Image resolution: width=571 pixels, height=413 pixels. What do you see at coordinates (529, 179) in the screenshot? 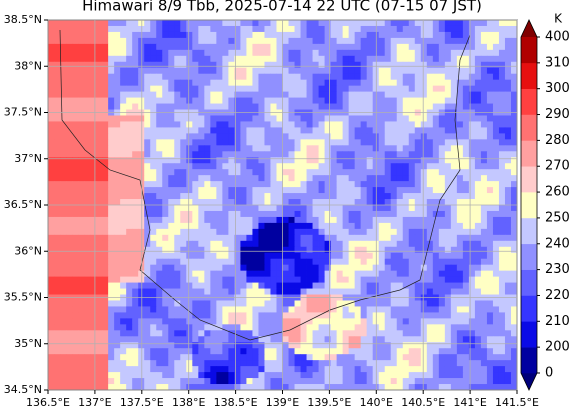
I see `colorbar-segment` at bounding box center [529, 179].